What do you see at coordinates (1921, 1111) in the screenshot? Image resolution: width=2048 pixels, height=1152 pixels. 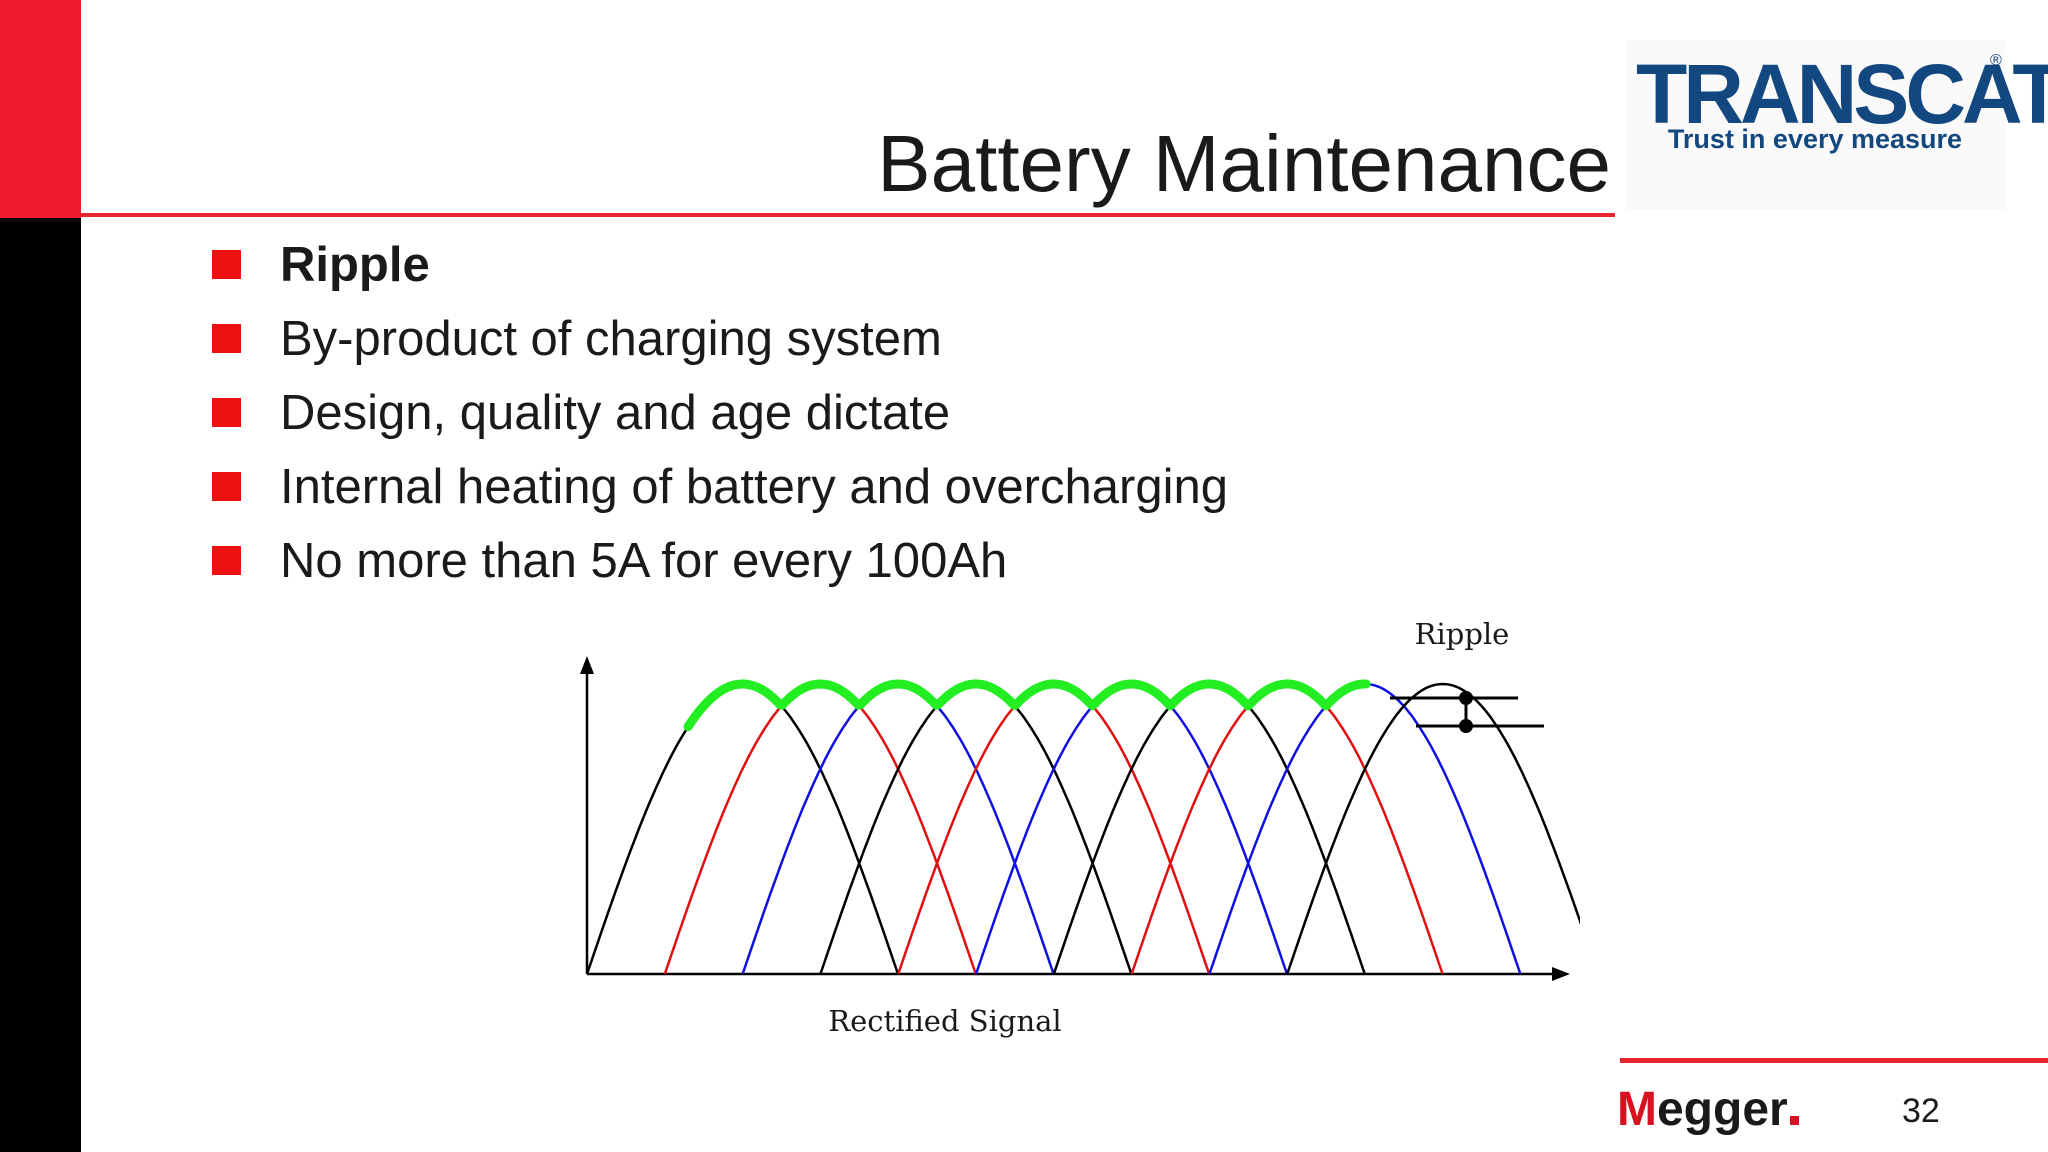 I see `page-number: 32` at bounding box center [1921, 1111].